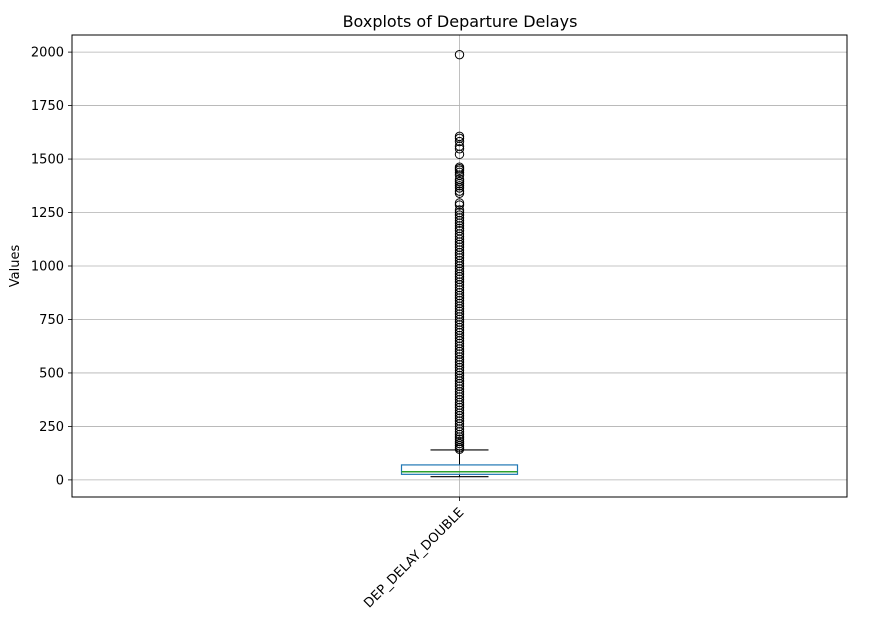 The height and width of the screenshot is (620, 874). What do you see at coordinates (47, 106) in the screenshot?
I see `y-tick-label: 1750` at bounding box center [47, 106].